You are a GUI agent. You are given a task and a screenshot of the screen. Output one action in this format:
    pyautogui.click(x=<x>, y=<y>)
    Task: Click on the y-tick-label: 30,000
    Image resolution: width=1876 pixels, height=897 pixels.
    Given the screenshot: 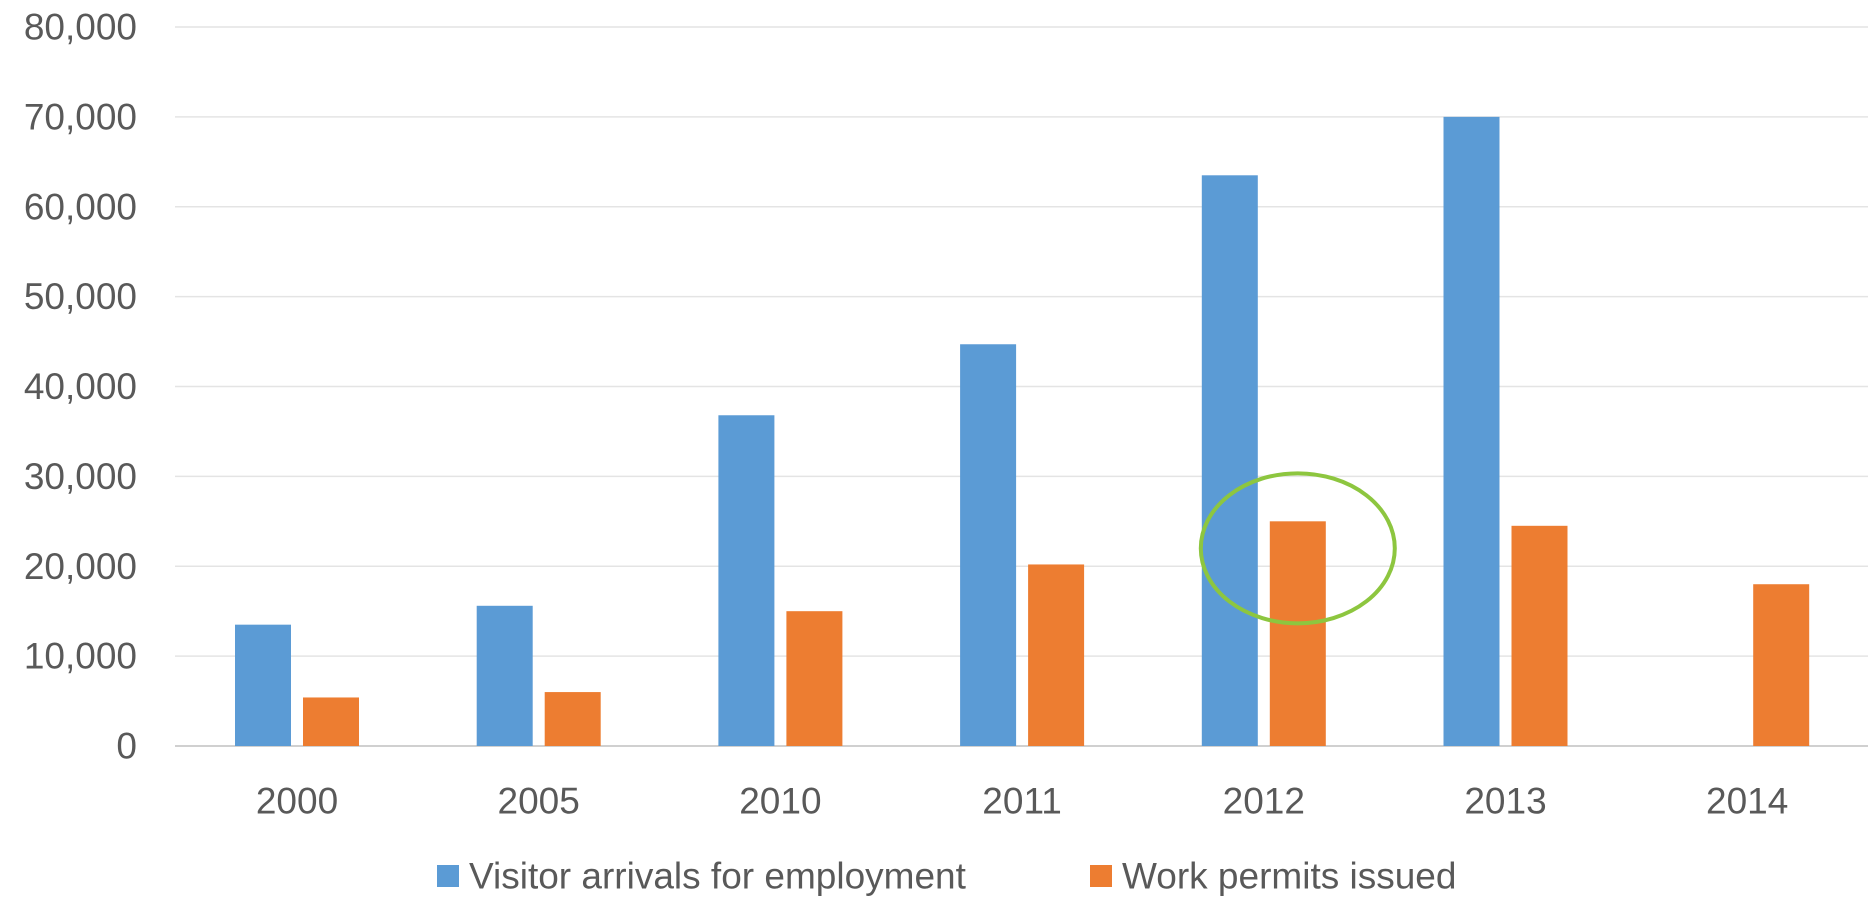 What is the action you would take?
    pyautogui.click(x=80, y=476)
    